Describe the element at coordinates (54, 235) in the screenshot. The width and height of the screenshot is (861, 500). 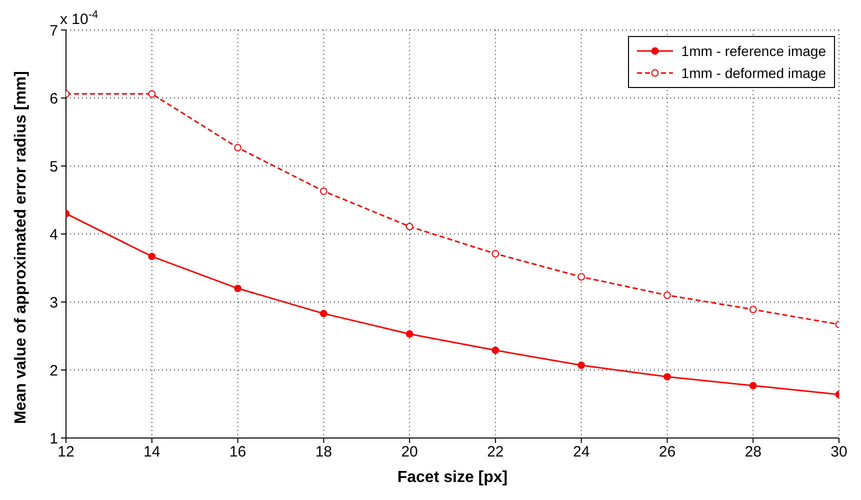
I see `y-tick-label: 4` at that location.